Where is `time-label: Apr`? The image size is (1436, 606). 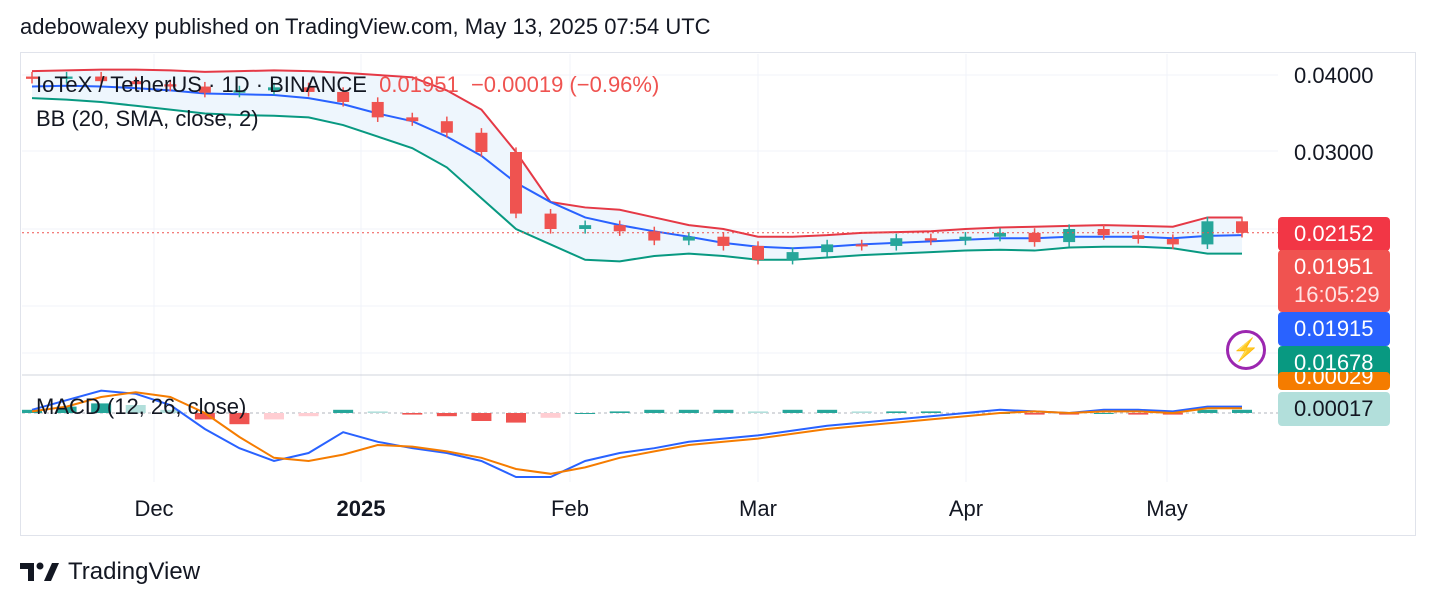
time-label: Apr is located at coordinates (966, 508).